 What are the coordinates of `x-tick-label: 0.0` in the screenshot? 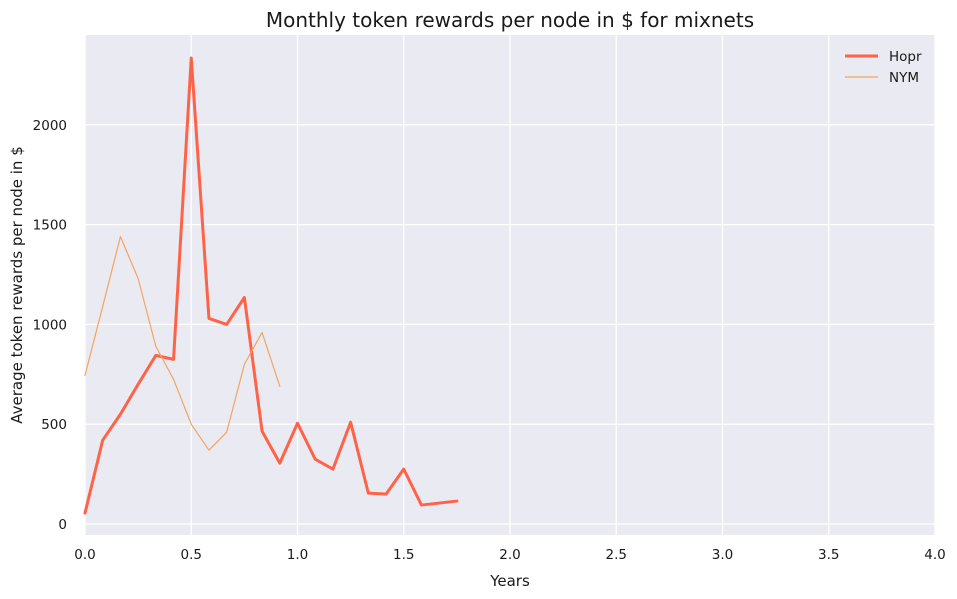 It's located at (84, 555).